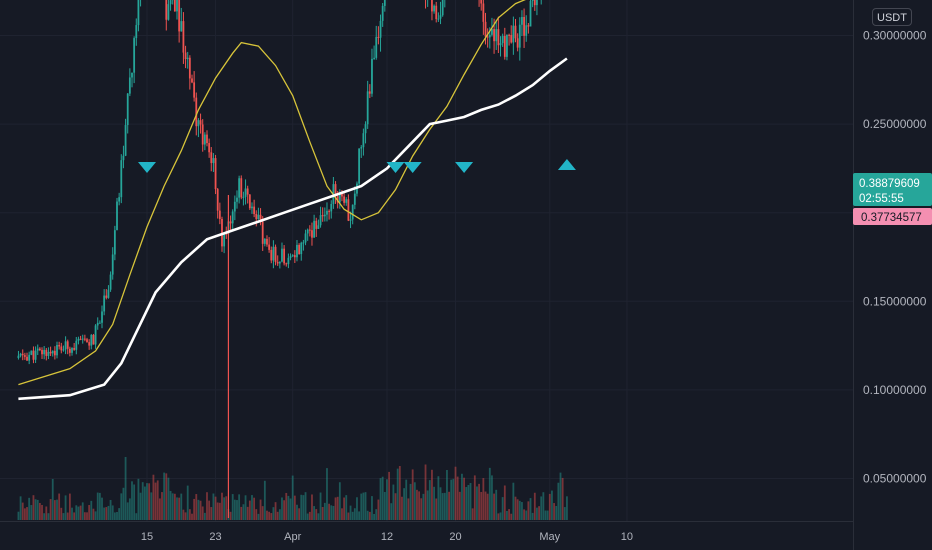 The height and width of the screenshot is (550, 932). I want to click on price-tick-label: 0.10000000, so click(895, 390).